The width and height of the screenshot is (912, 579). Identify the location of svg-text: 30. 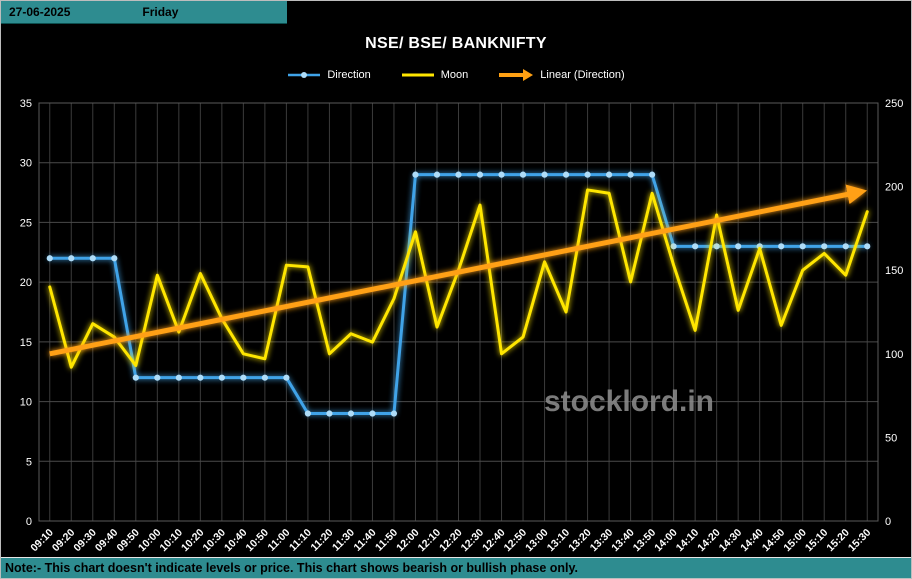
(26, 164).